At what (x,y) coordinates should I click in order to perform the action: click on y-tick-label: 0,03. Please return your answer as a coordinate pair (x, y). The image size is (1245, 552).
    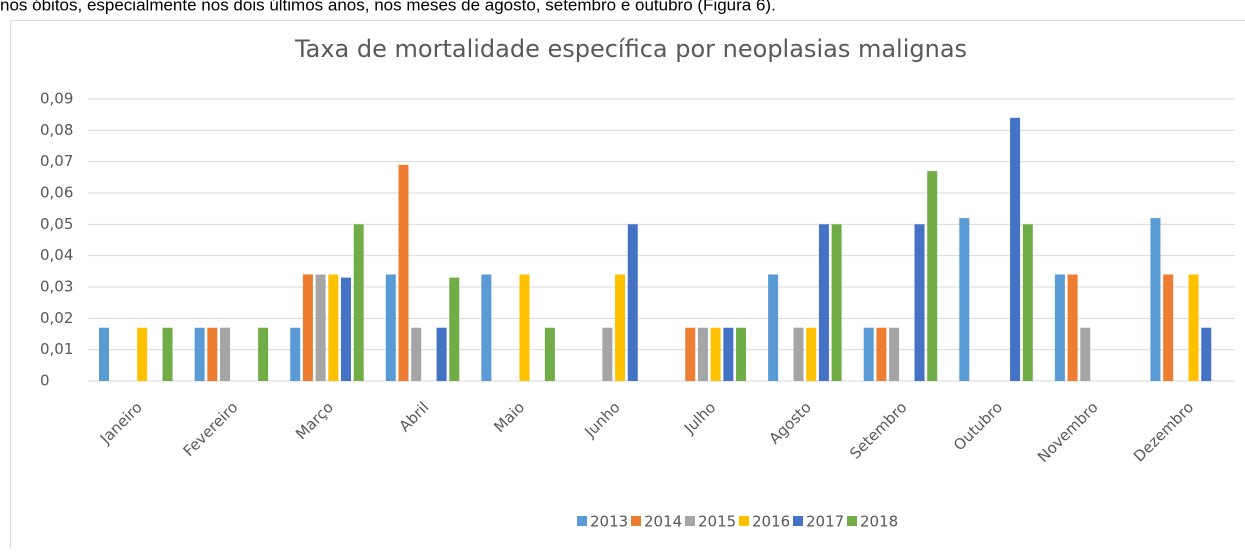
    Looking at the image, I should click on (56, 287).